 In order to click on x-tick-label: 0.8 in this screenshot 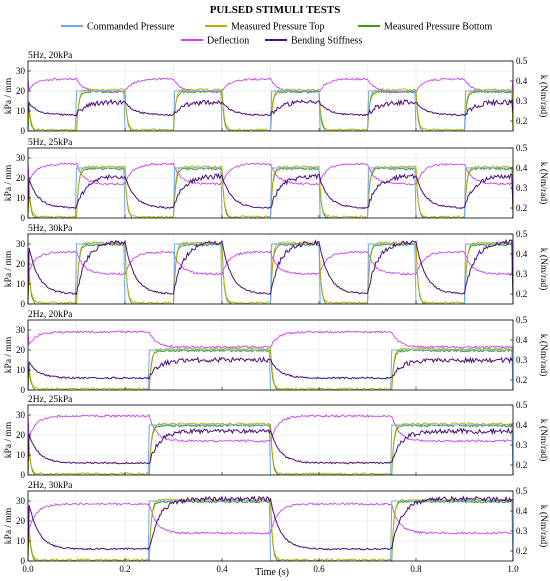, I will do `click(416, 569)`.